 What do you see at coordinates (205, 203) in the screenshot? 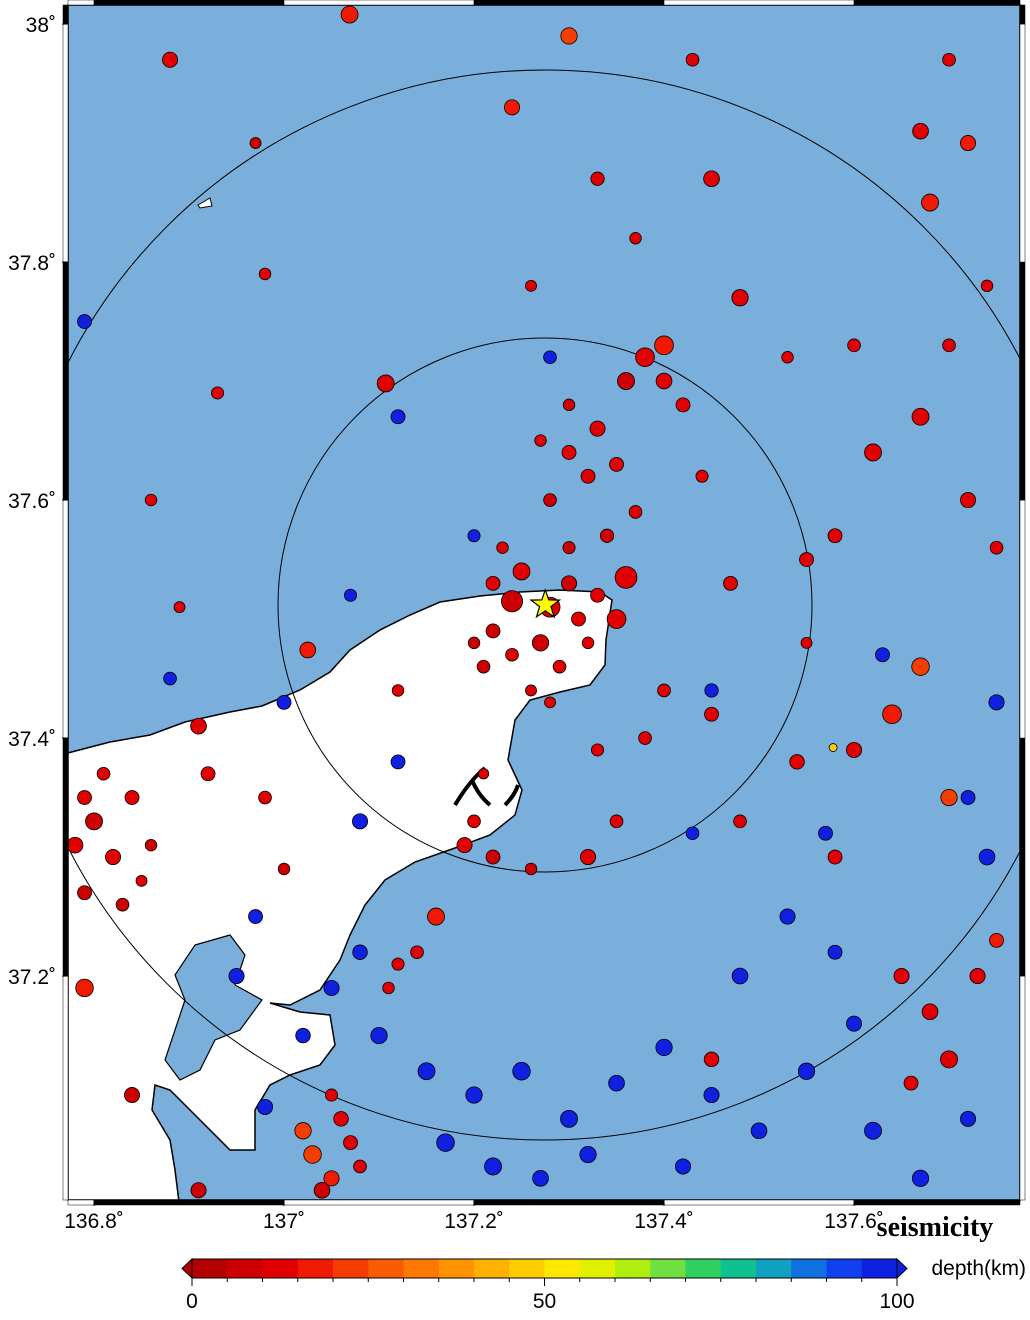
I see `island` at bounding box center [205, 203].